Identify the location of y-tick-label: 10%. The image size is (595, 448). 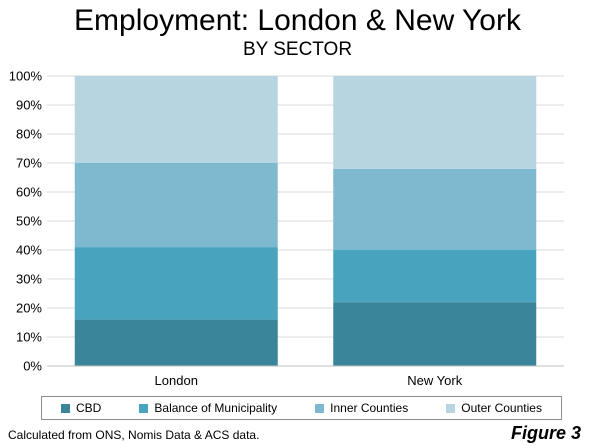
(29, 337).